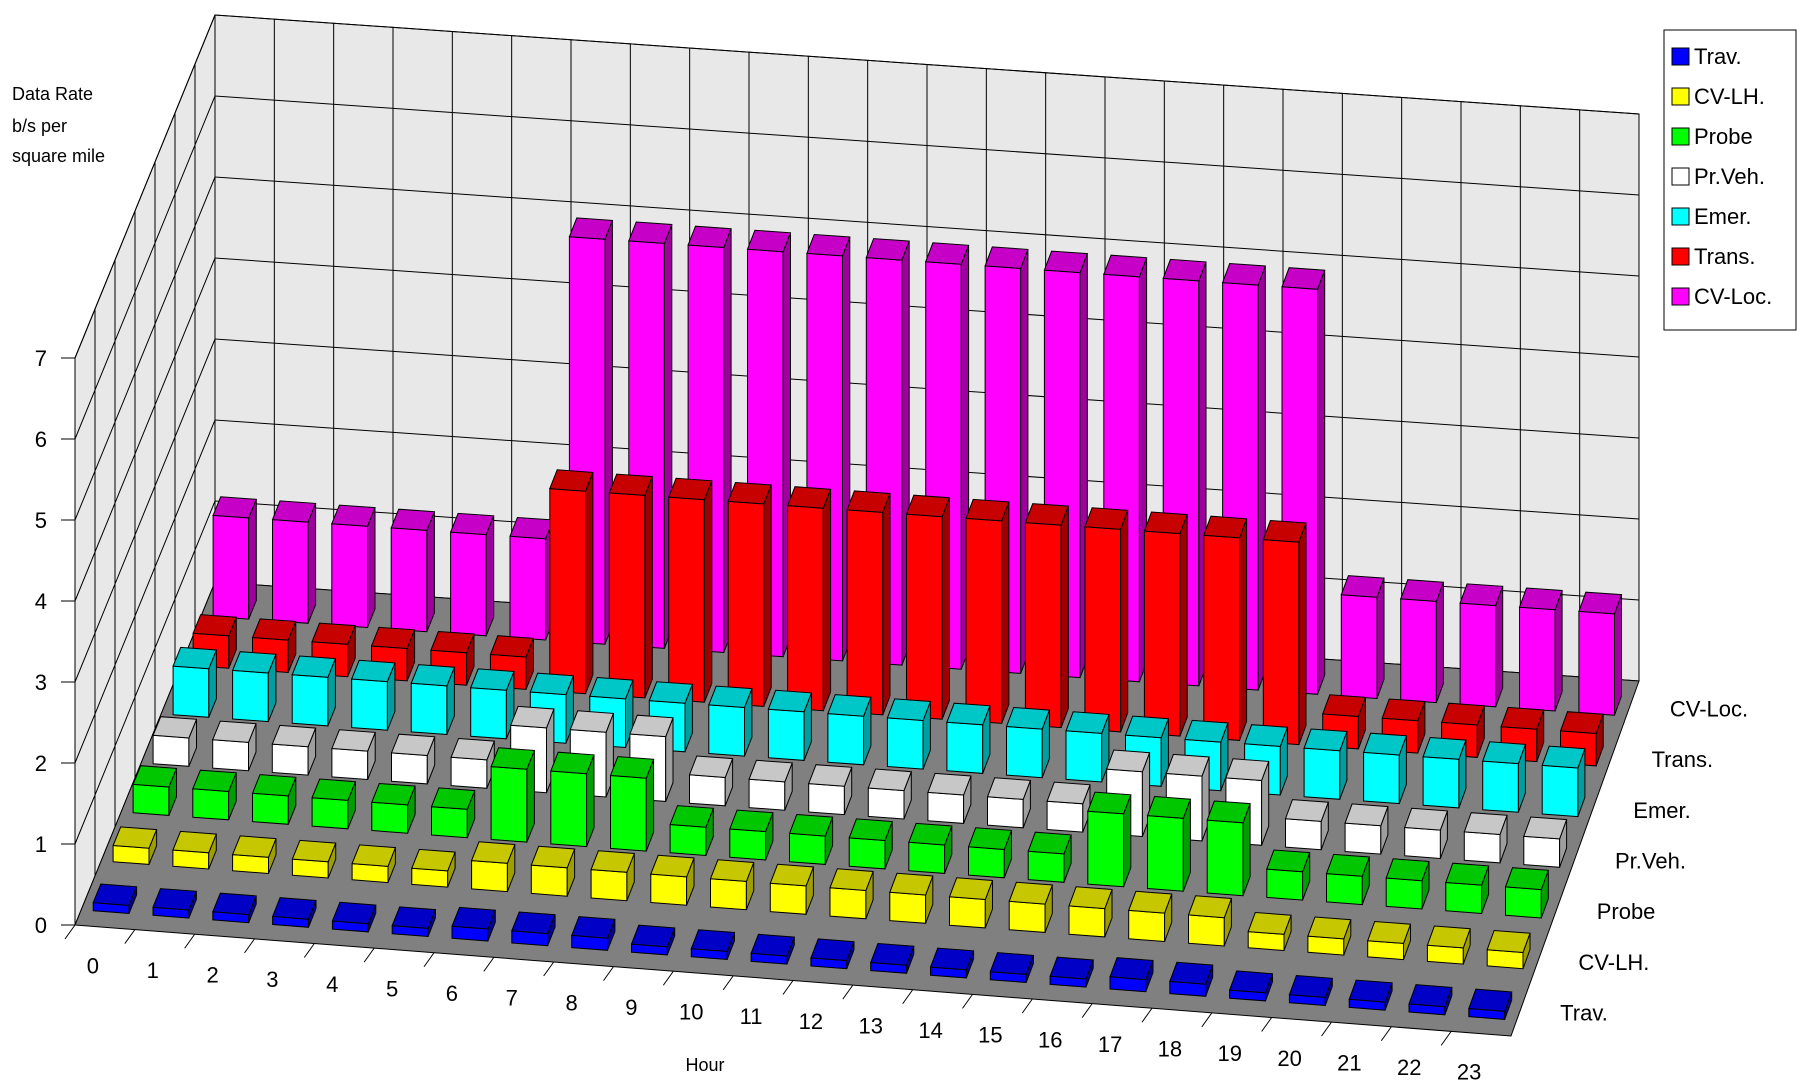 The width and height of the screenshot is (1805, 1081). I want to click on bar-emer--hour-12, so click(909, 734).